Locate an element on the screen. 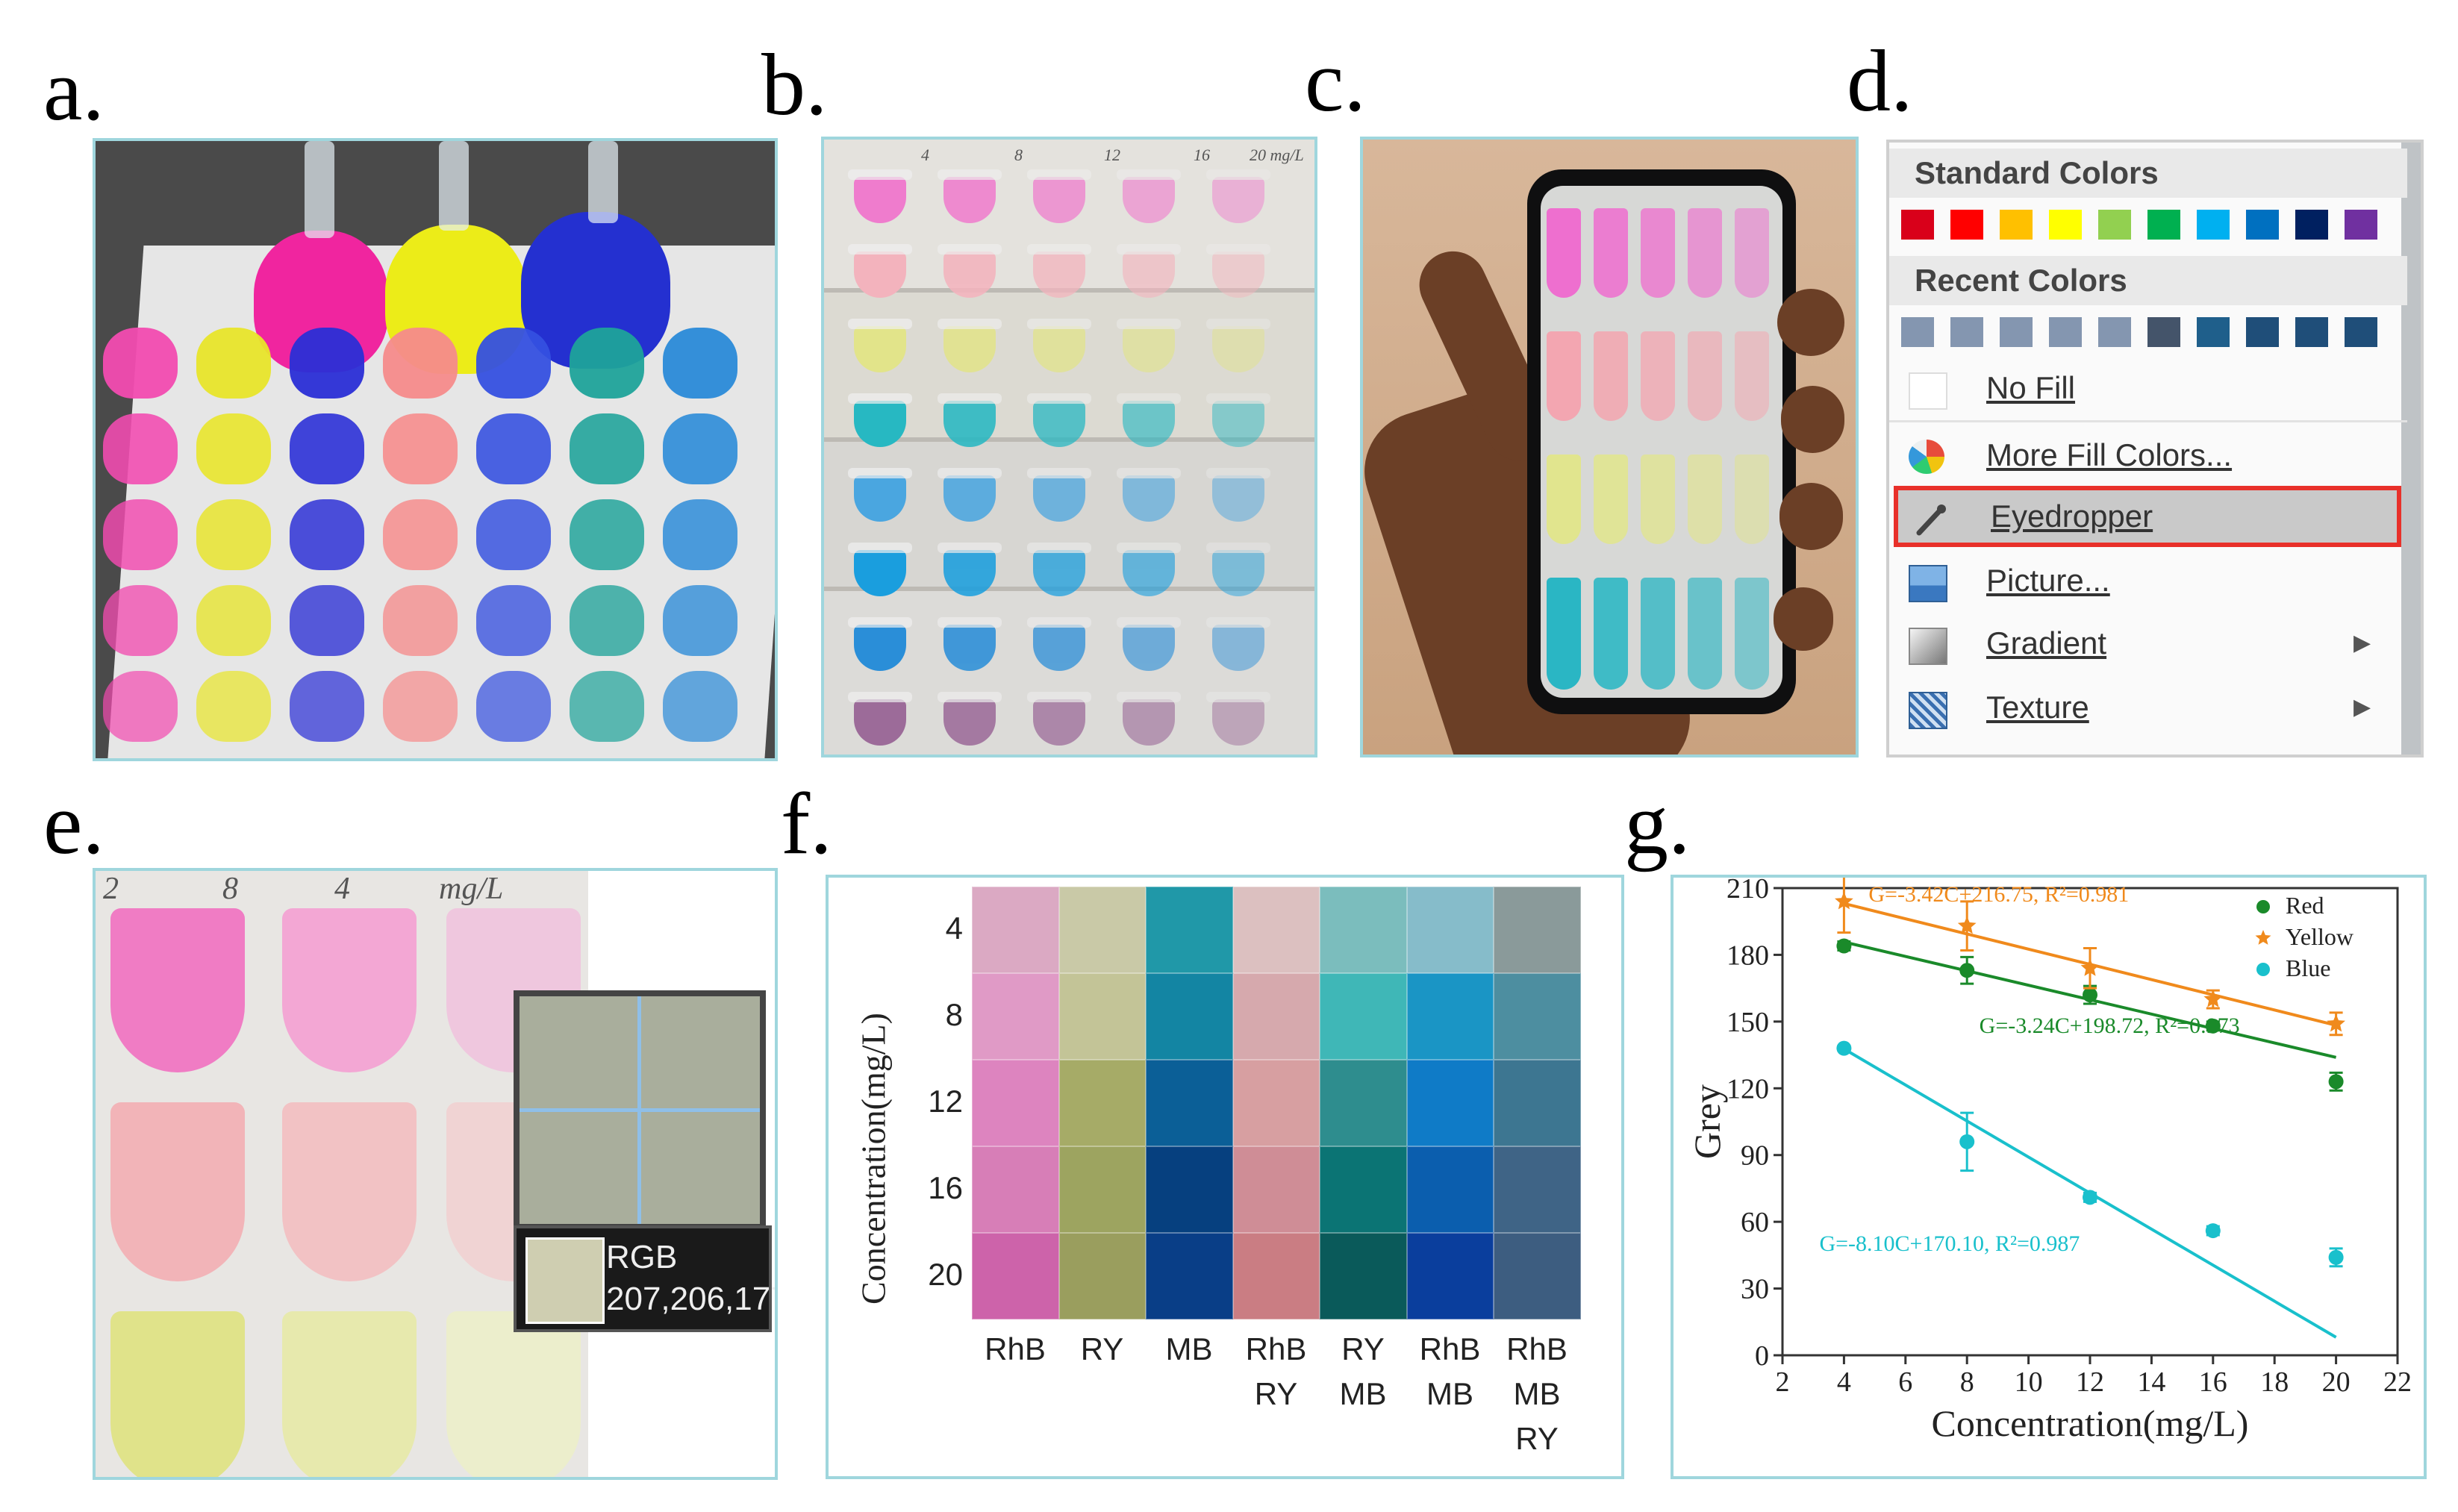  panel-a-flasks-photo is located at coordinates (435, 449).